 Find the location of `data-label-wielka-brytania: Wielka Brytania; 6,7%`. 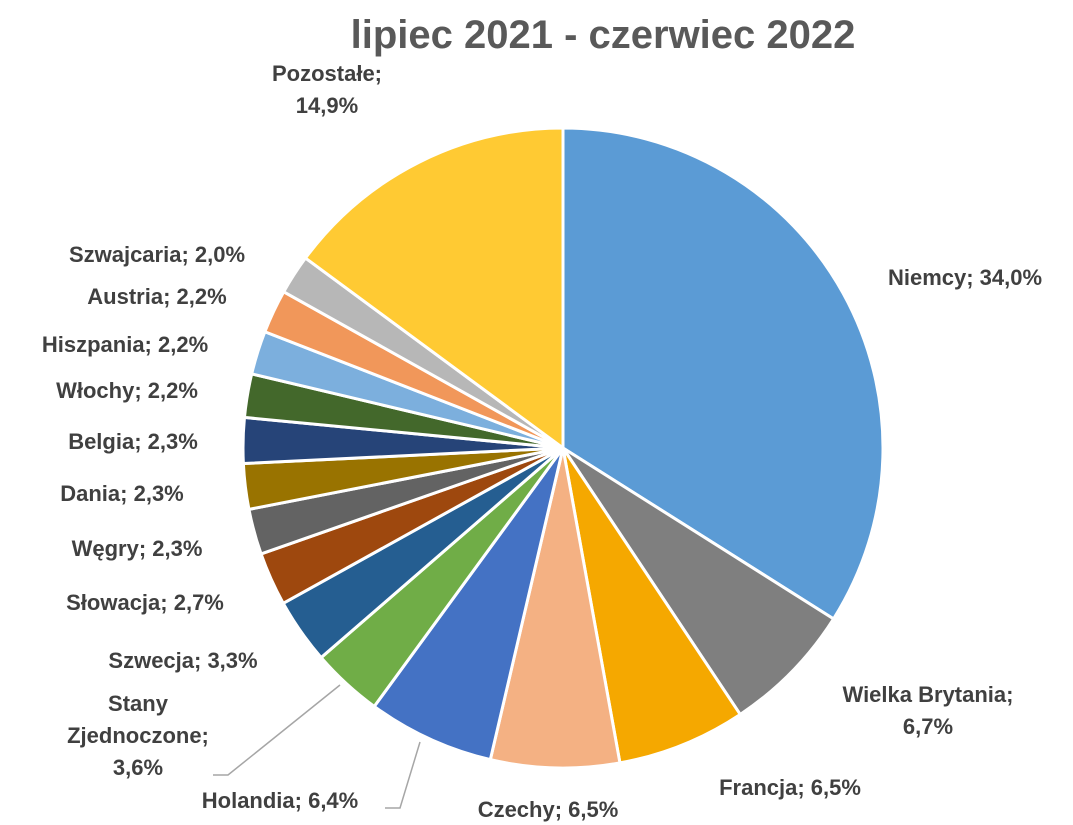

data-label-wielka-brytania: Wielka Brytania; 6,7% is located at coordinates (928, 710).